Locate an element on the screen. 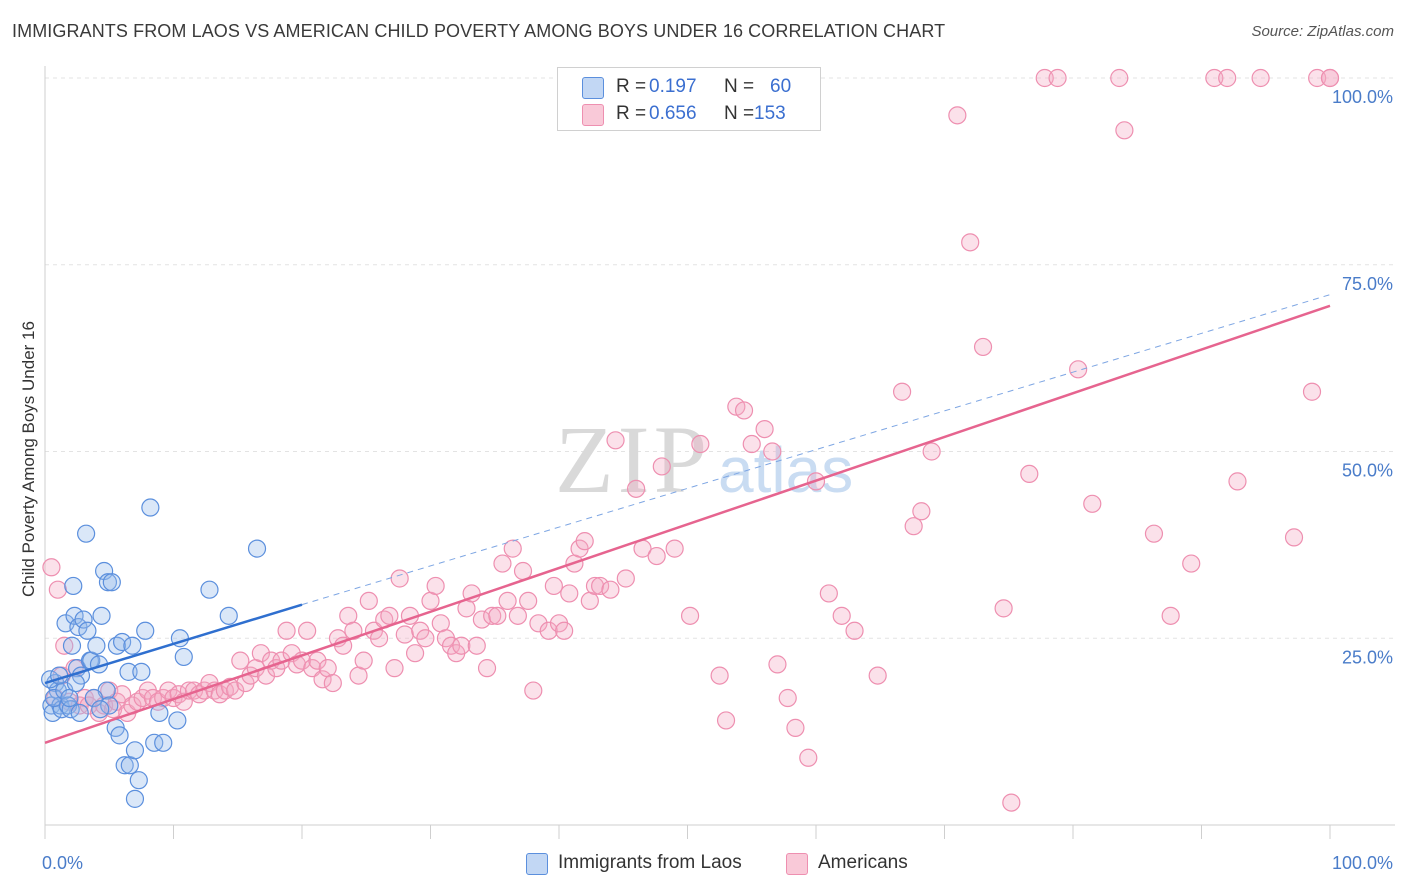 This screenshot has height=892, width=1406. legend-swatch-laos is located at coordinates (593, 88).